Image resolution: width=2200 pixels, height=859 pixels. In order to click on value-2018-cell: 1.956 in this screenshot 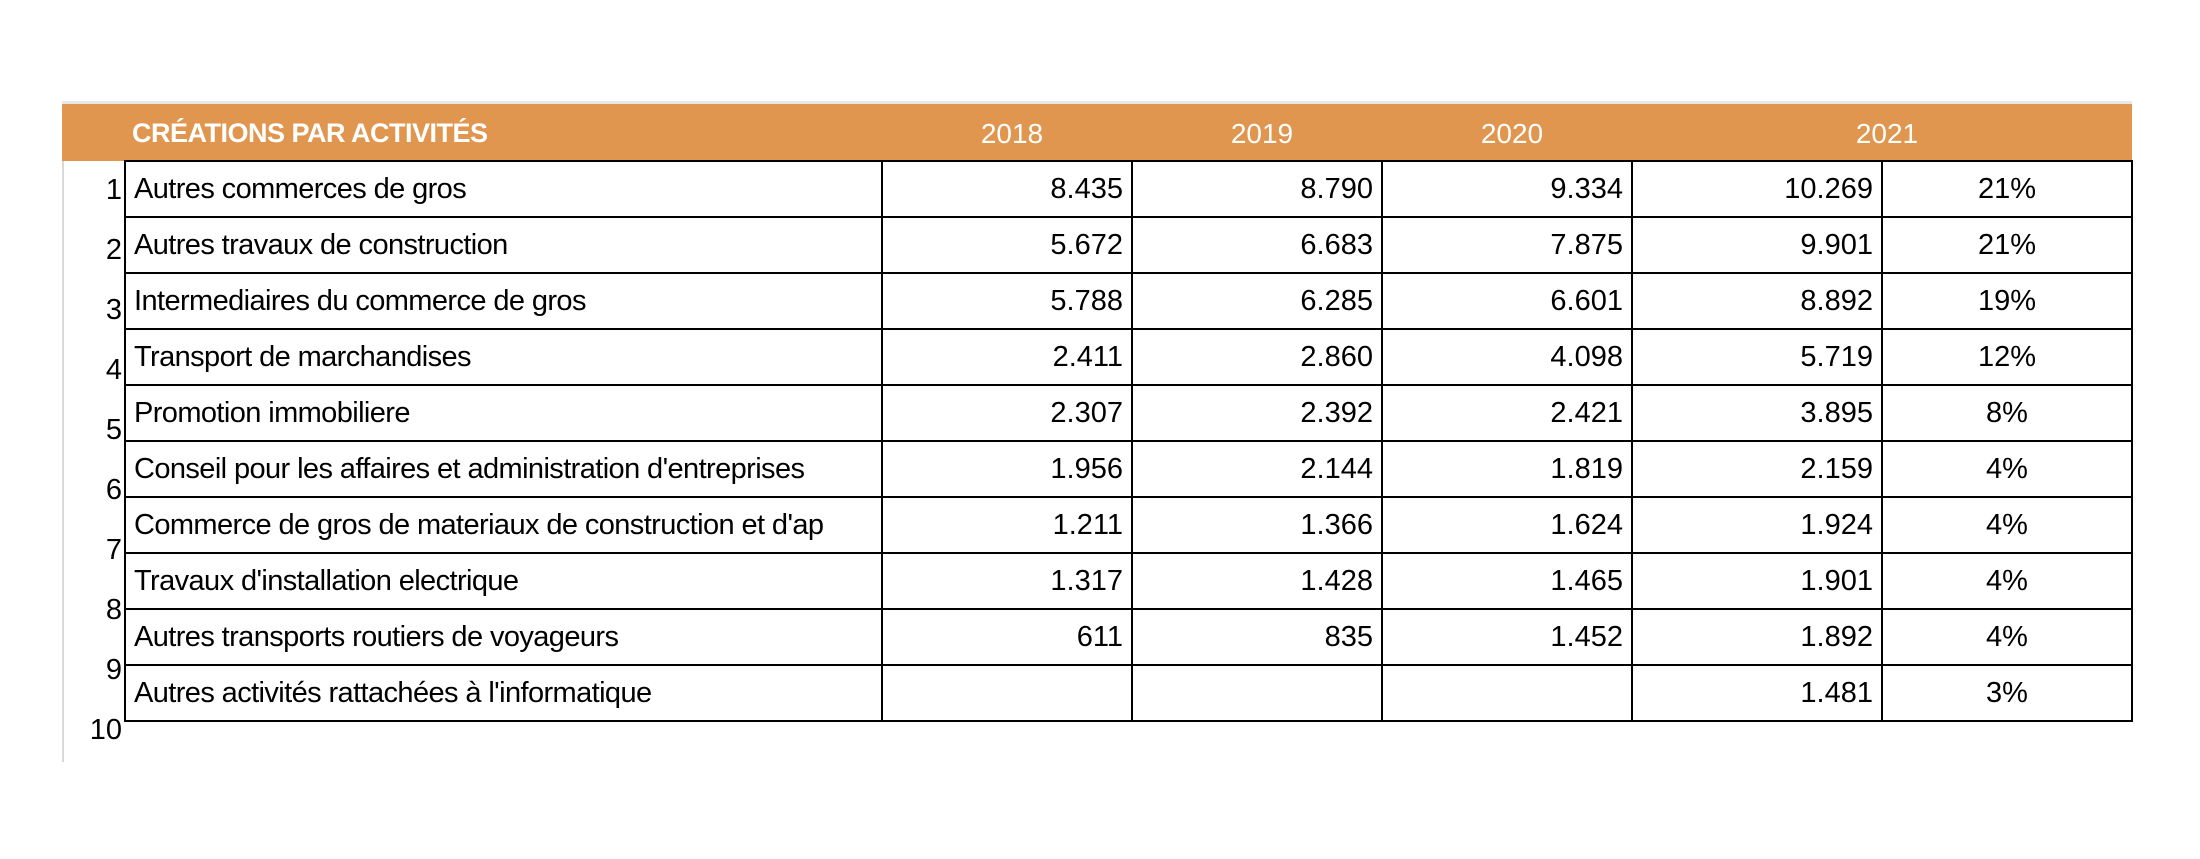, I will do `click(1007, 469)`.